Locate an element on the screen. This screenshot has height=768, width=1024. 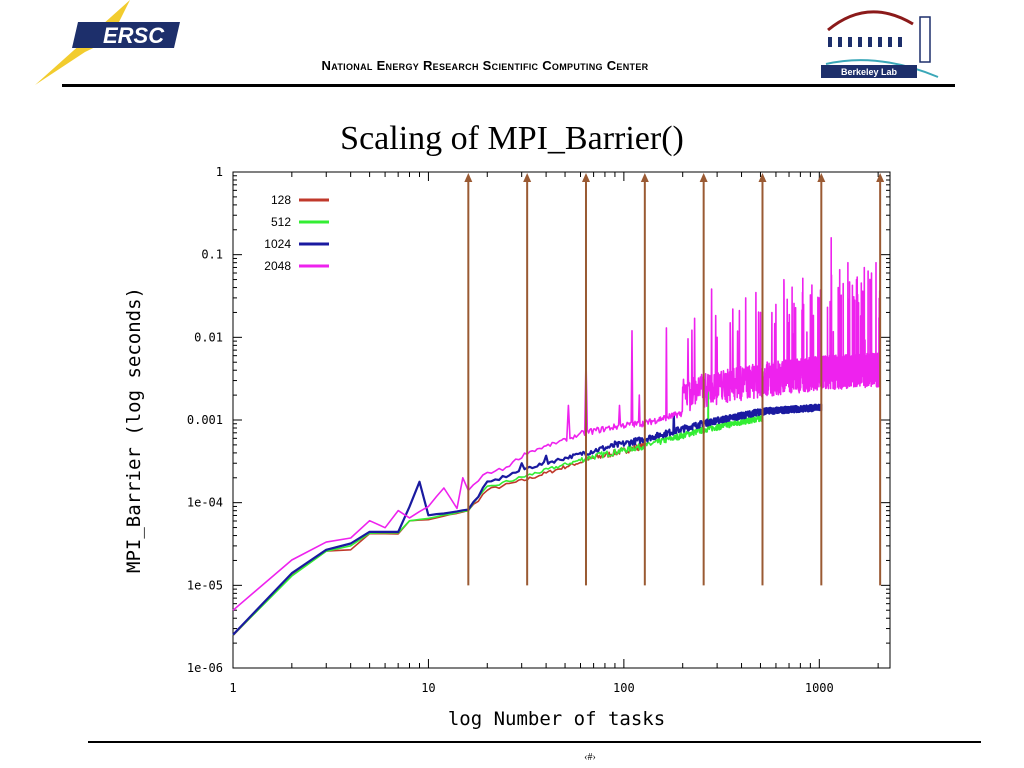
hill-icon is located at coordinates (882, 68).